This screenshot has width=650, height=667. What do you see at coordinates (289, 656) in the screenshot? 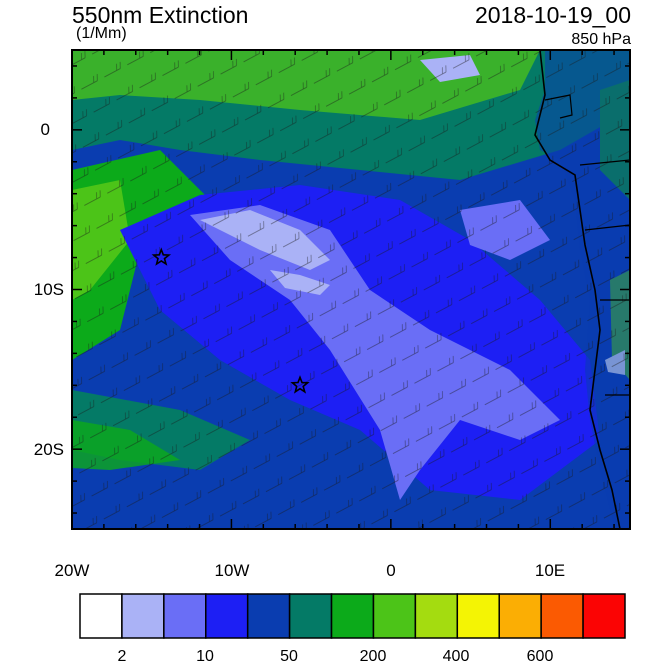
I see `colorbar-label: 50` at bounding box center [289, 656].